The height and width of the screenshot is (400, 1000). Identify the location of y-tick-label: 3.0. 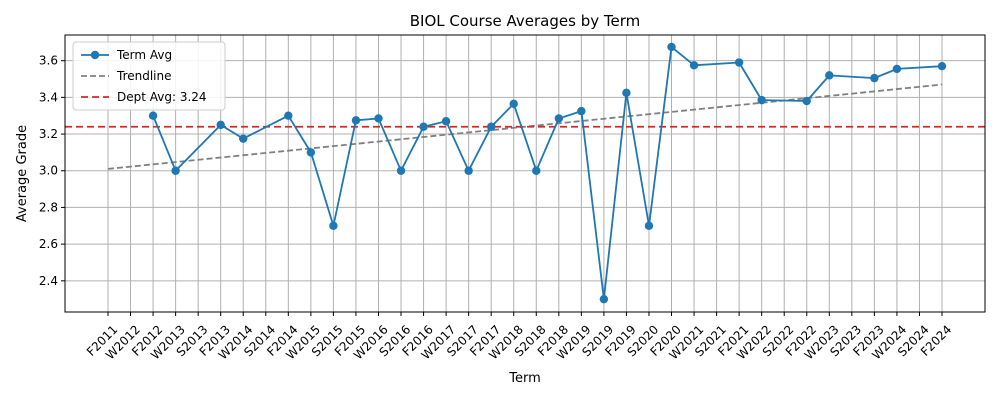
(48, 171).